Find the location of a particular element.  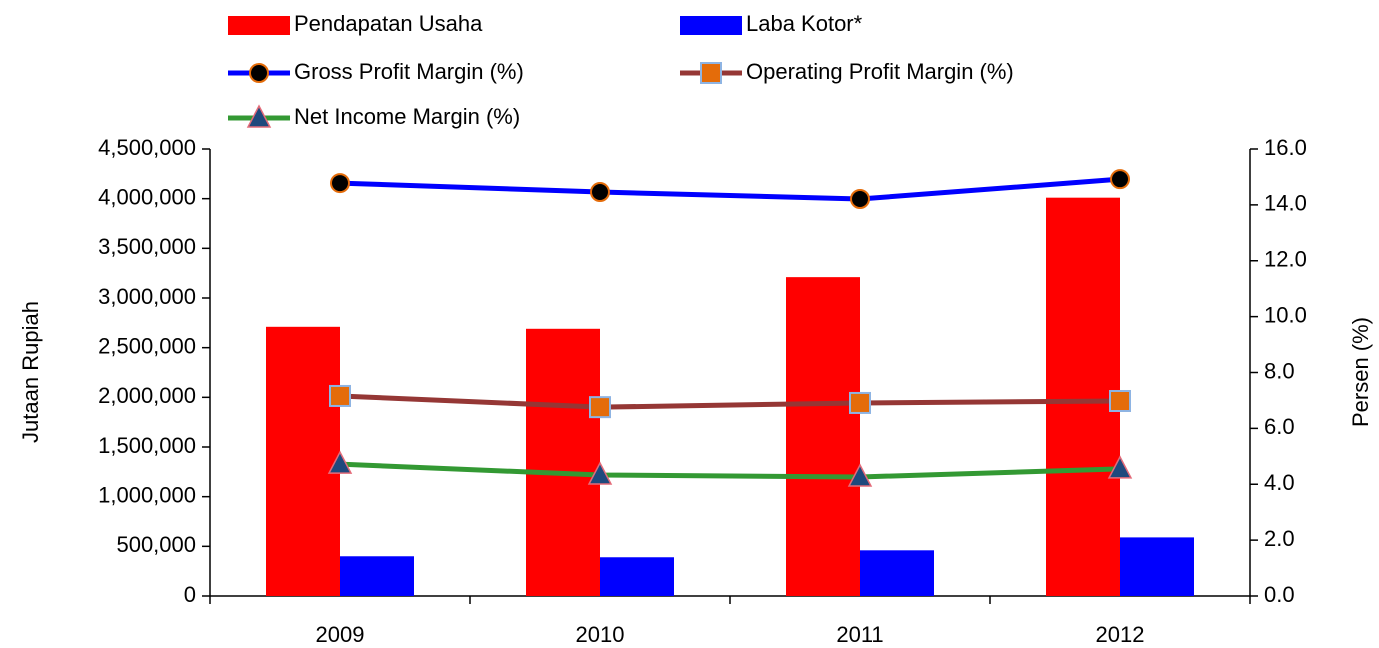

y-tick-label: 1,000,000 is located at coordinates (147, 494).